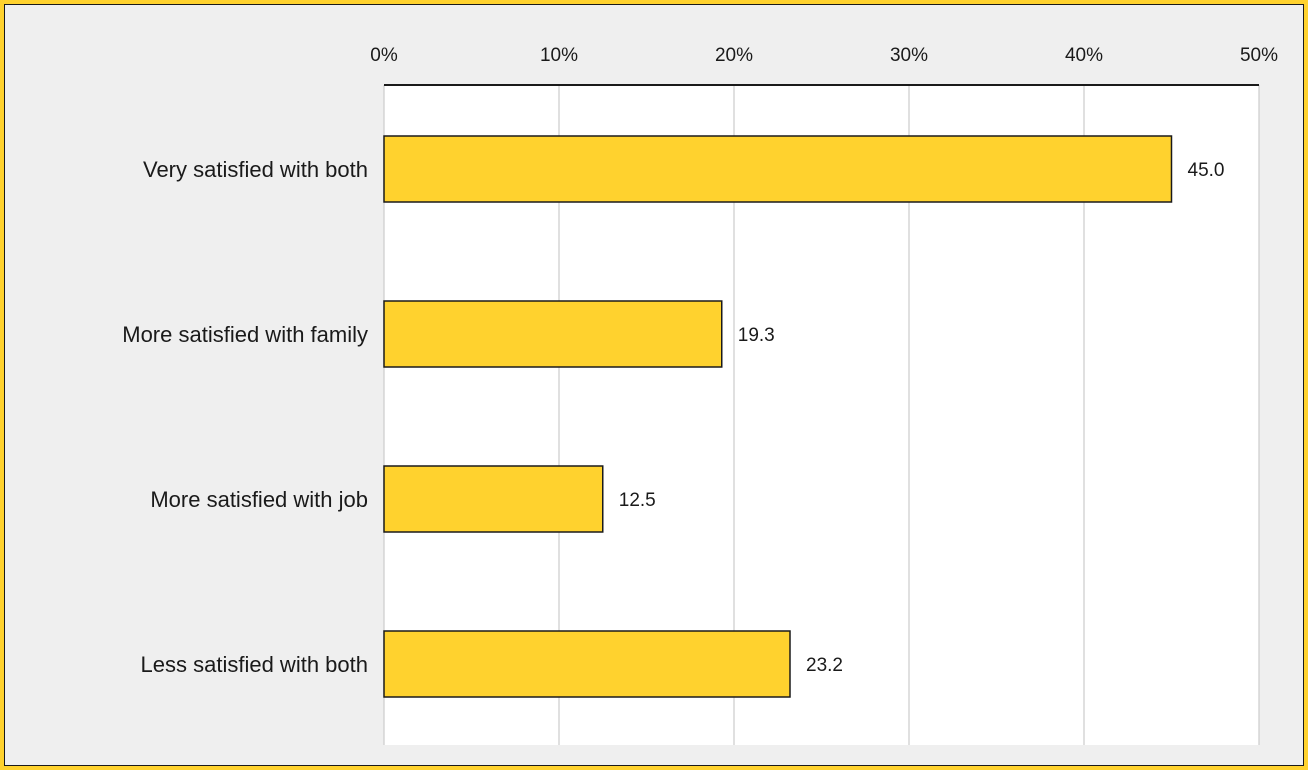  I want to click on category-label: More satisfied with family, so click(245, 334).